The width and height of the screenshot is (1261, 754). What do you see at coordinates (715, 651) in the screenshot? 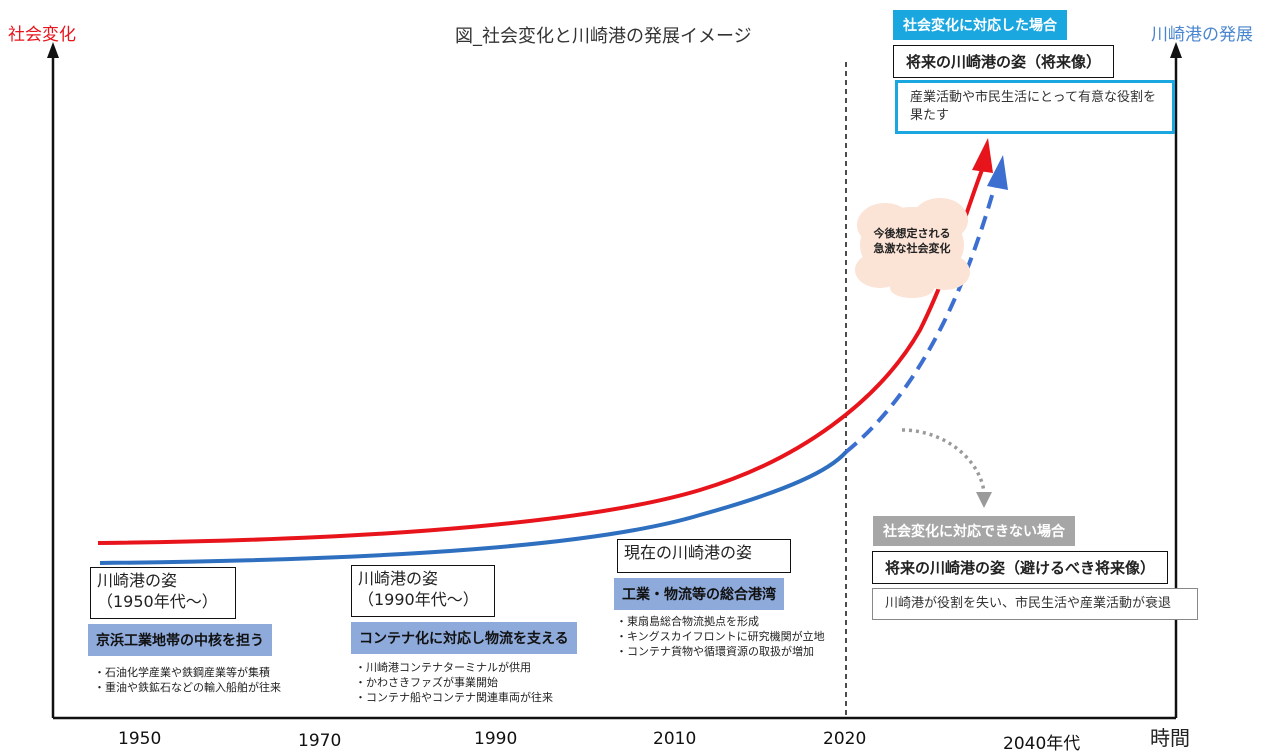
I see `era3-note-3: ・コンテナ貨物や循環資源の取扱が増加` at bounding box center [715, 651].